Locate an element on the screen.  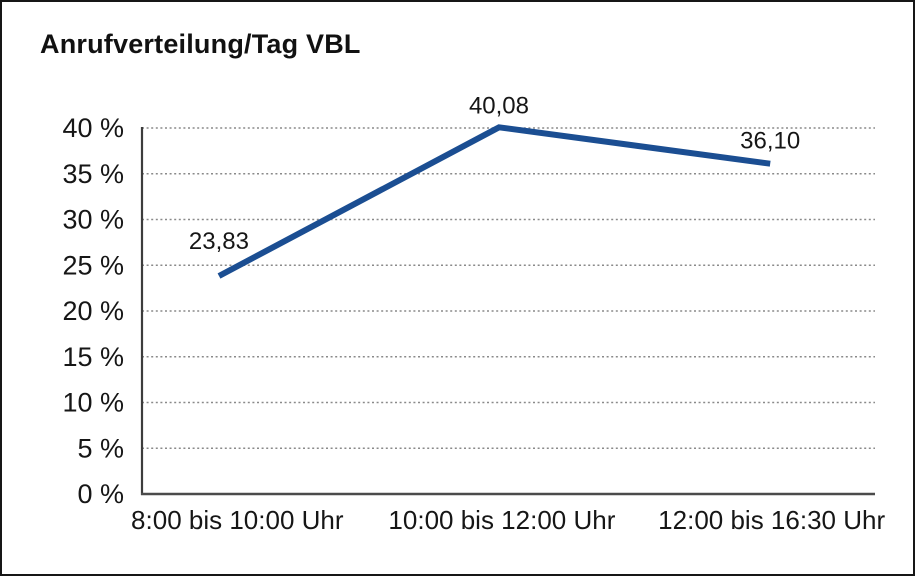
y-tick-label: 30 % is located at coordinates (93, 220).